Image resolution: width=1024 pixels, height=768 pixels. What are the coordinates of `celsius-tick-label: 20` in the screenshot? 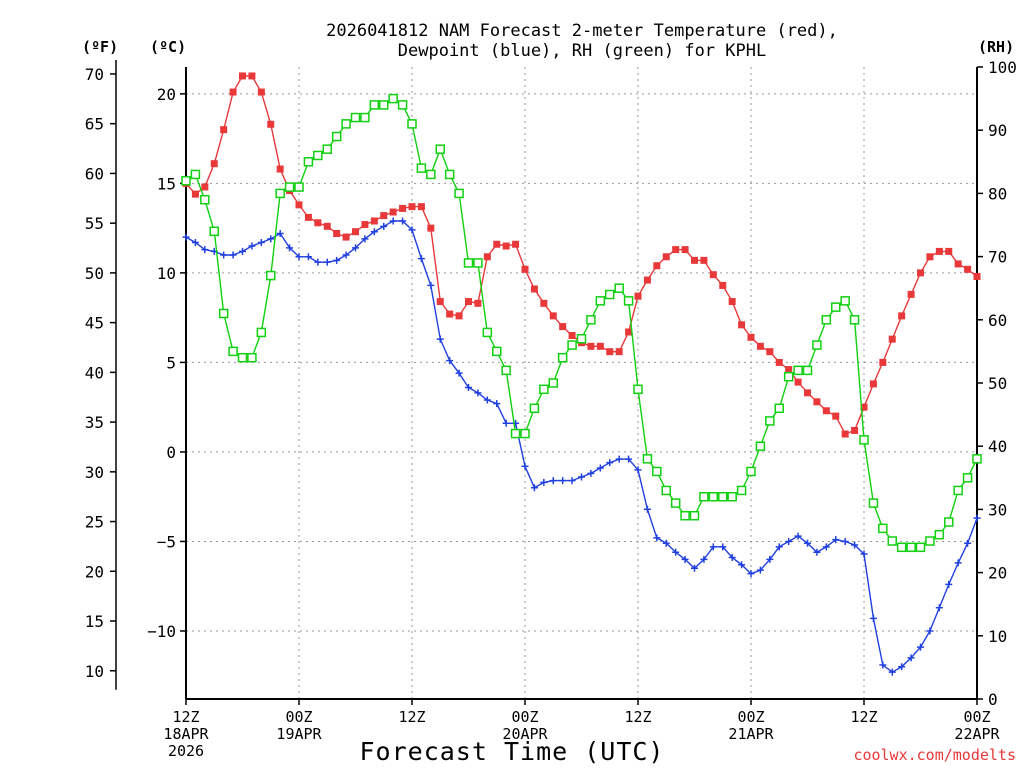 It's located at (166, 94).